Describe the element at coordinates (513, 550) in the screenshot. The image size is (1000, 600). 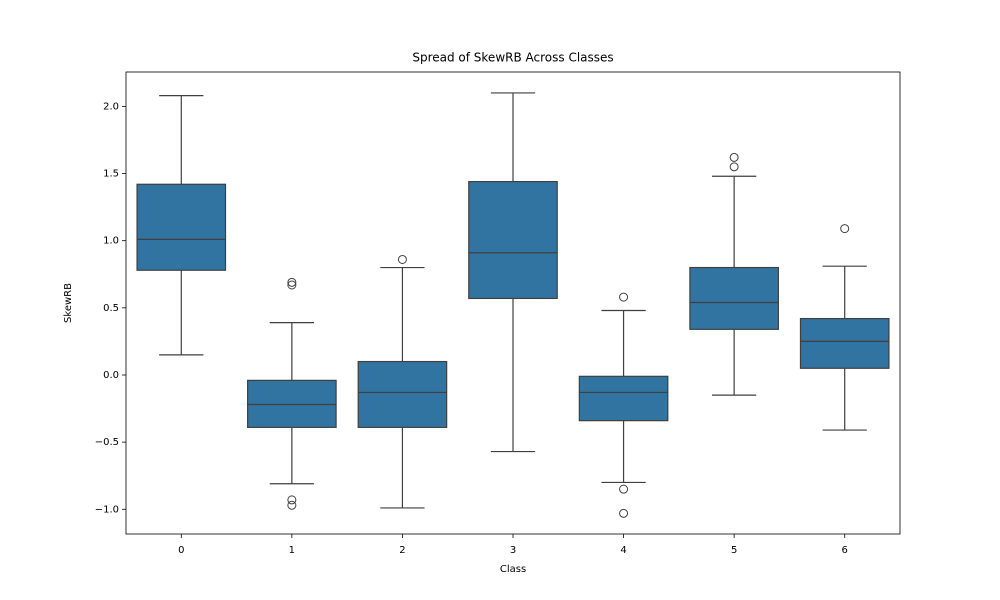
I see `x-tick-label: 3` at that location.